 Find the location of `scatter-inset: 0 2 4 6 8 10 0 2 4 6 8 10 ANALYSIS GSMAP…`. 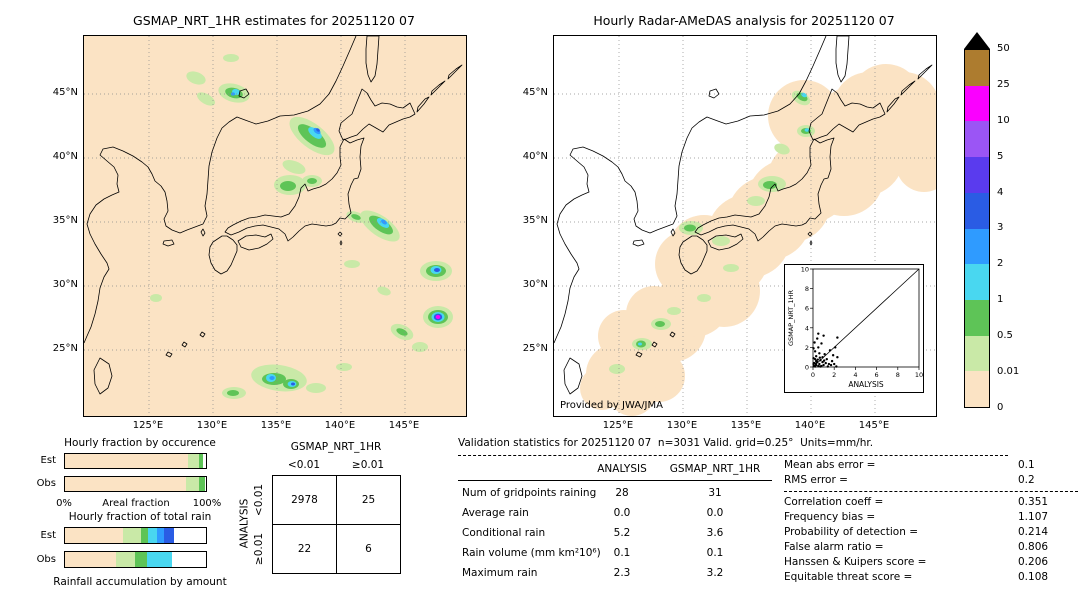

scatter-inset: 0 2 4 6 8 10 0 2 4 6 8 10 ANALYSIS GSMAP… is located at coordinates (854, 328).